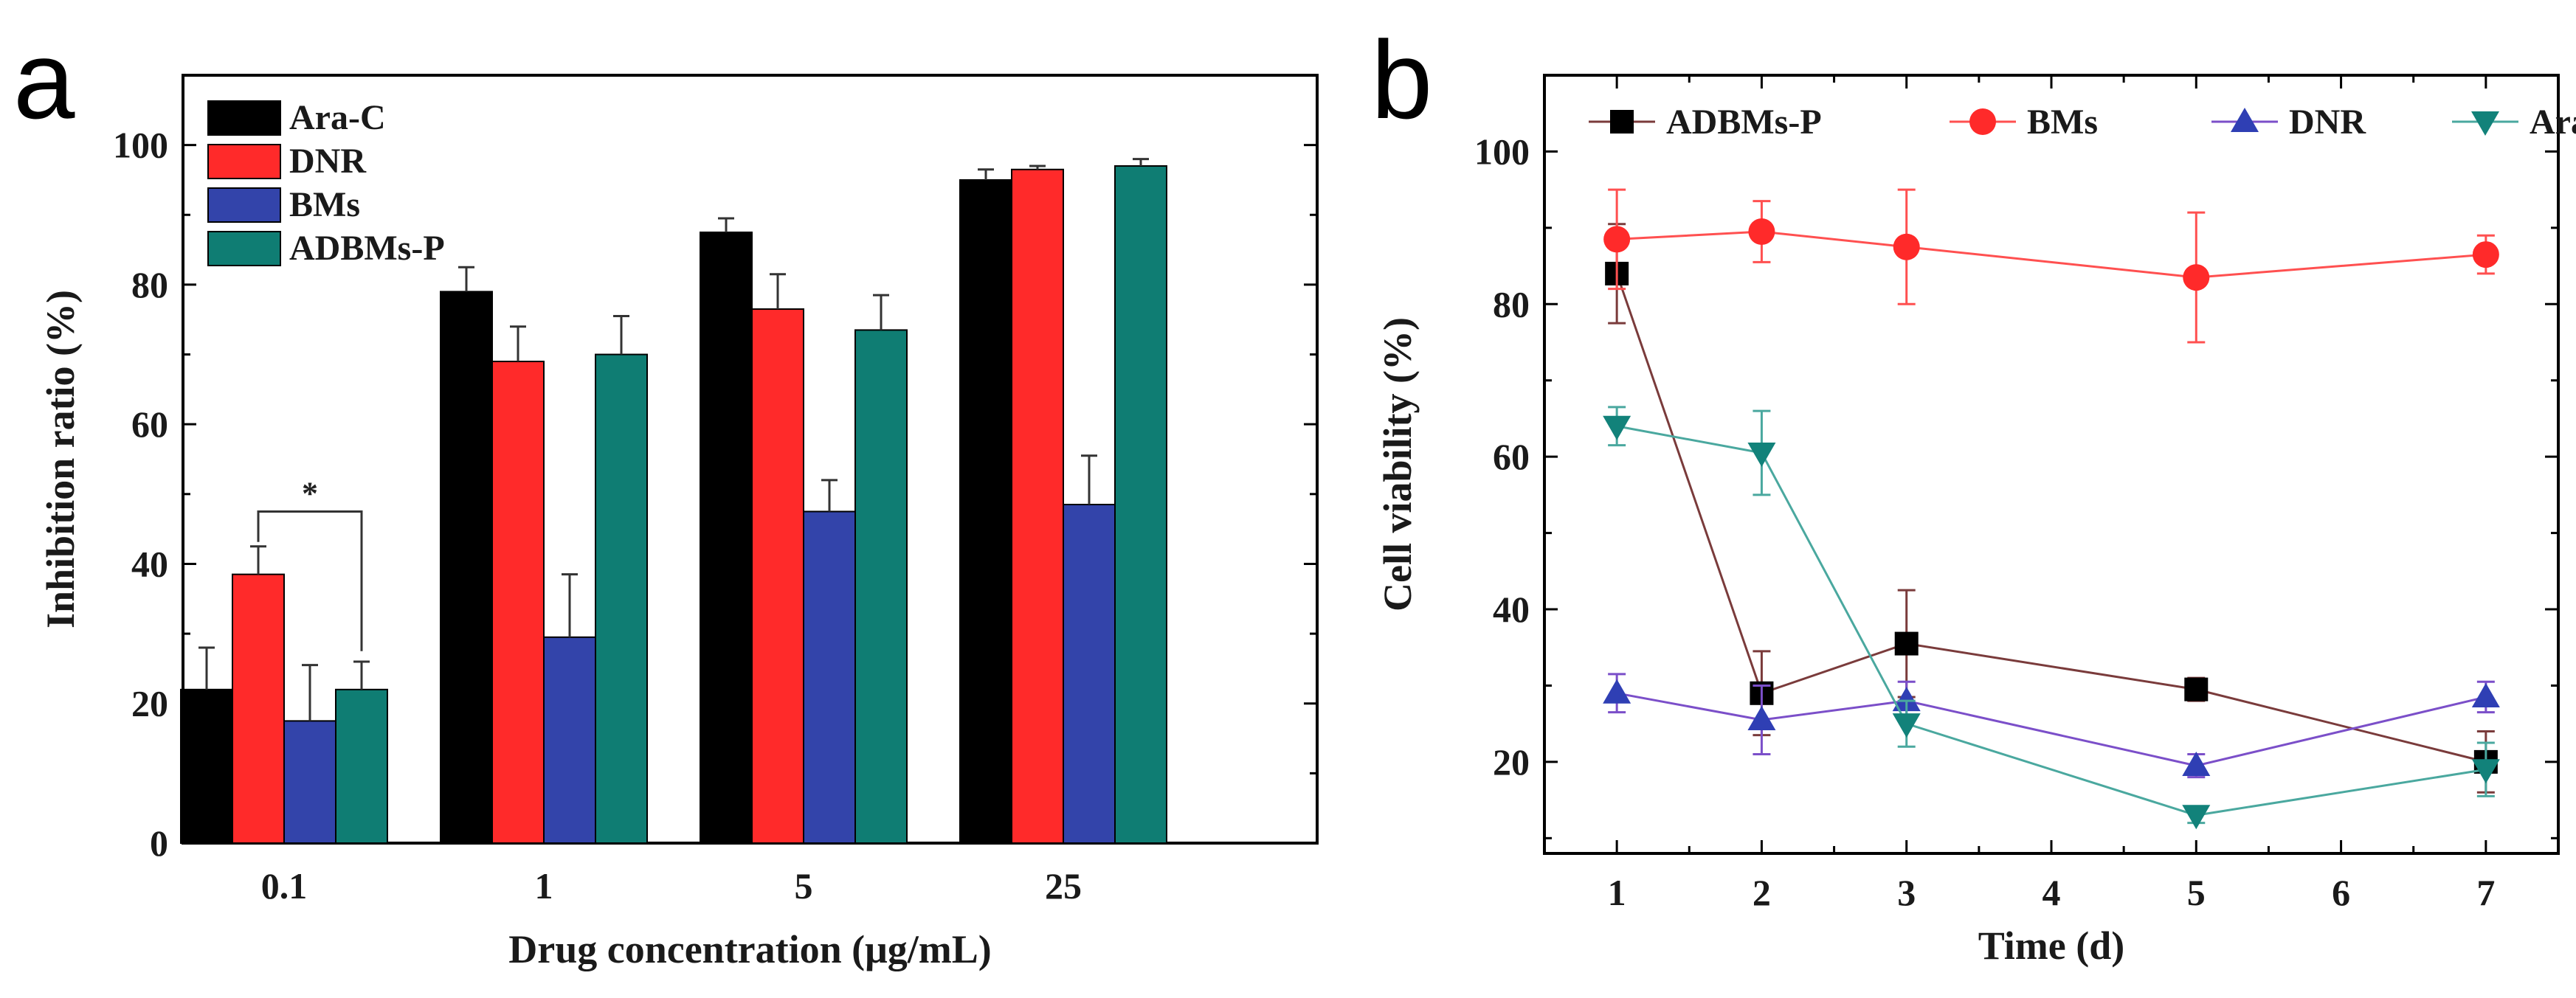  Describe the element at coordinates (1761, 455) in the screenshot. I see `point-ara-c-d2` at that location.